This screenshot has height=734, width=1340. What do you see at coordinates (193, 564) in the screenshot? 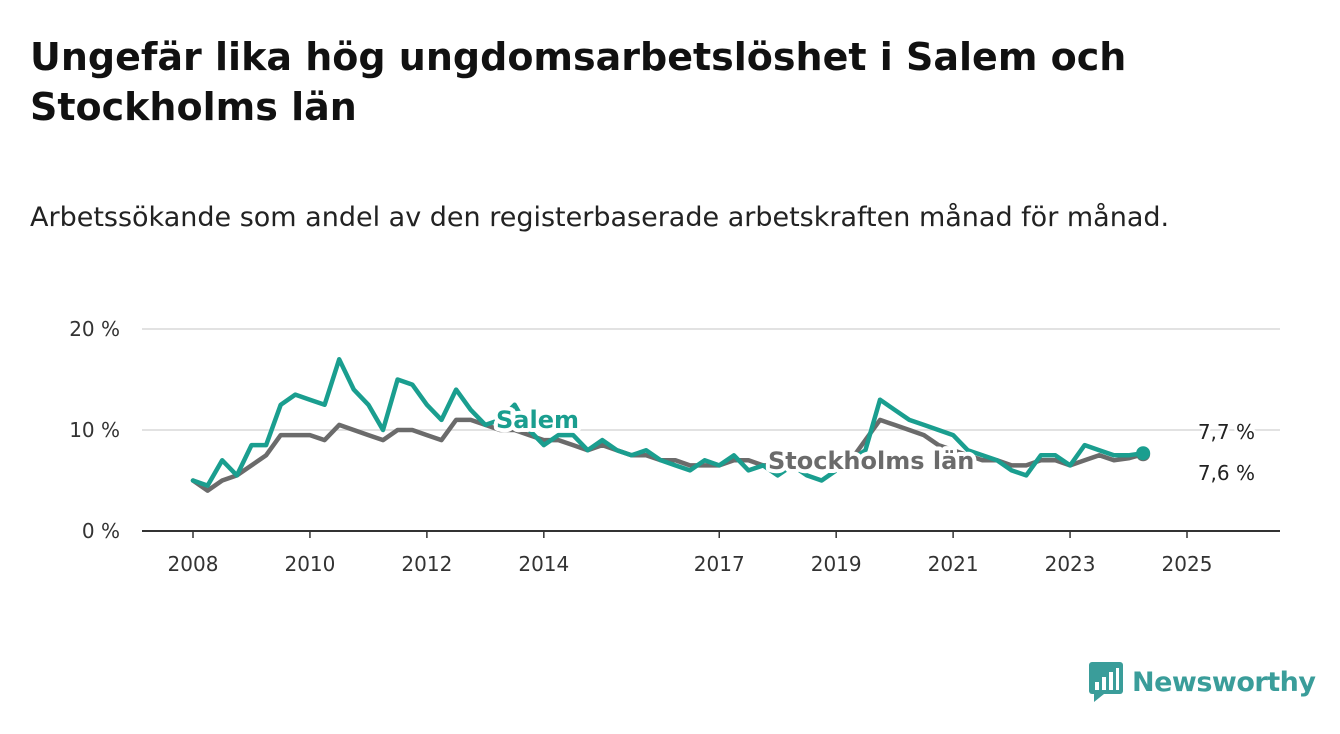
I see `x-tick-label: 2008` at bounding box center [193, 564].